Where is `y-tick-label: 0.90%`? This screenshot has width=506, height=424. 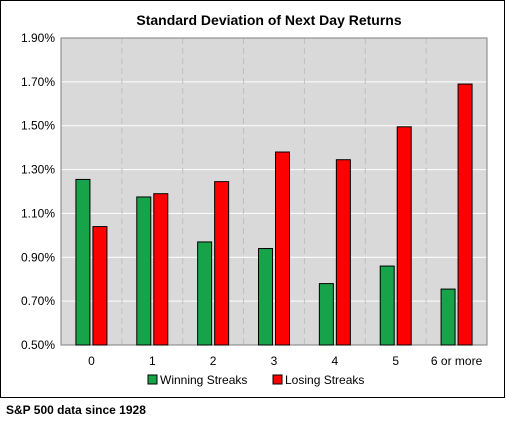 y-tick-label: 0.90% is located at coordinates (38, 257).